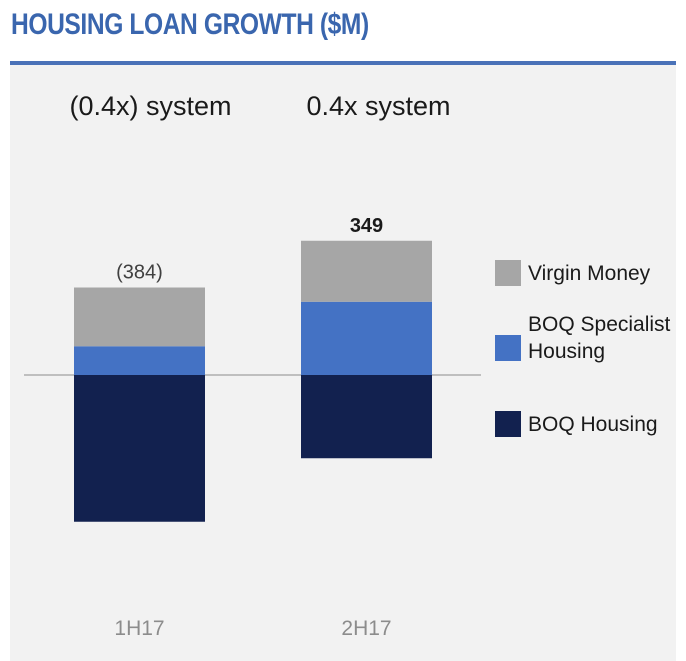 Image resolution: width=686 pixels, height=661 pixels. Describe the element at coordinates (139, 360) in the screenshot. I see `bar-boq-specialist-housing-1h17` at that location.